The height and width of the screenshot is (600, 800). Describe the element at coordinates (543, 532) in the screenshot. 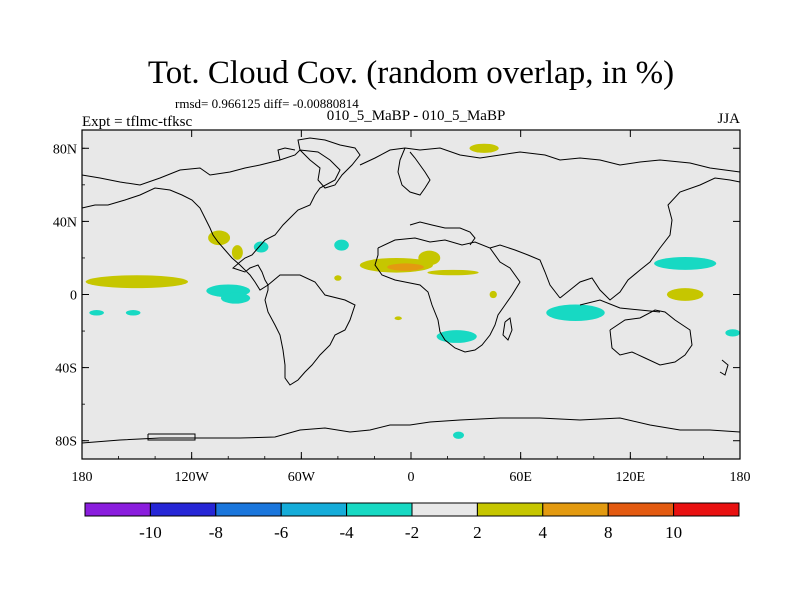

I see `colorbar-label: 4` at that location.